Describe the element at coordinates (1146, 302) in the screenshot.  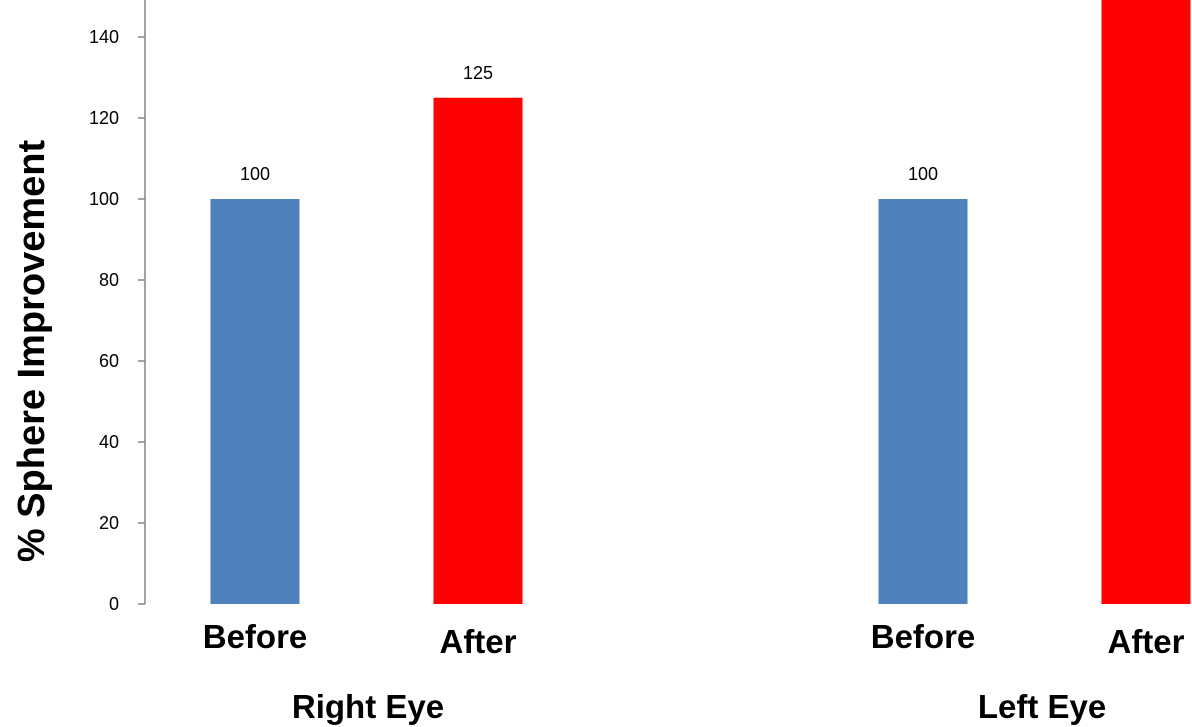
I see `bar-left-eye-after` at that location.